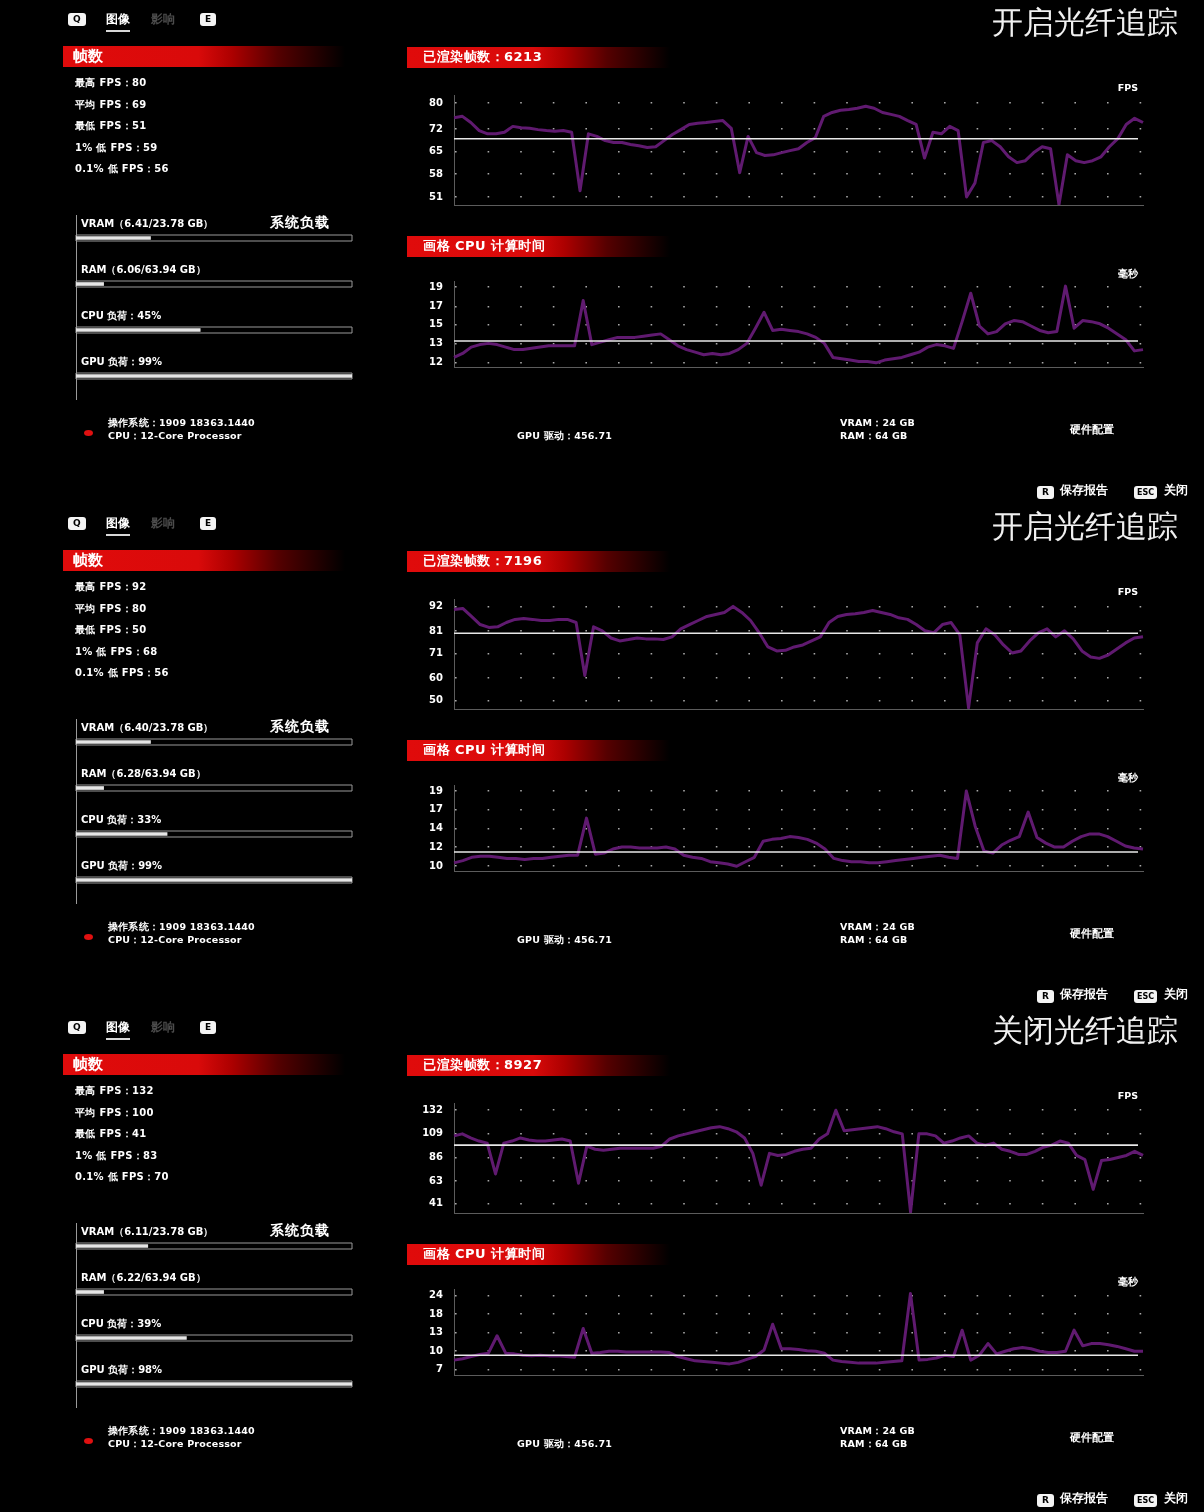  What do you see at coordinates (440, 1369) in the screenshot?
I see `y-tick-label: 7` at bounding box center [440, 1369].